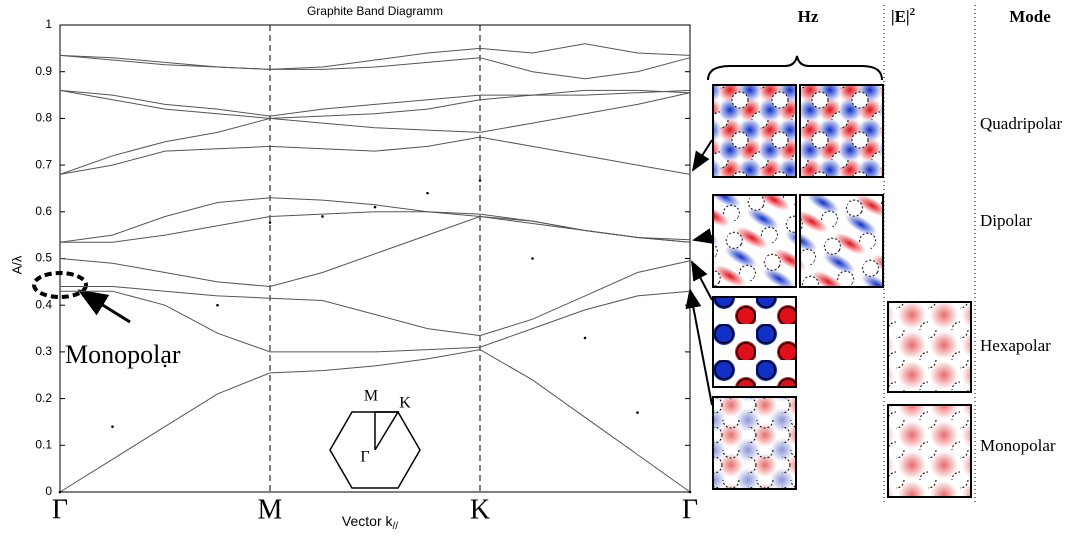  What do you see at coordinates (43, 71) in the screenshot?
I see `y-tick-label: 0.9` at bounding box center [43, 71].